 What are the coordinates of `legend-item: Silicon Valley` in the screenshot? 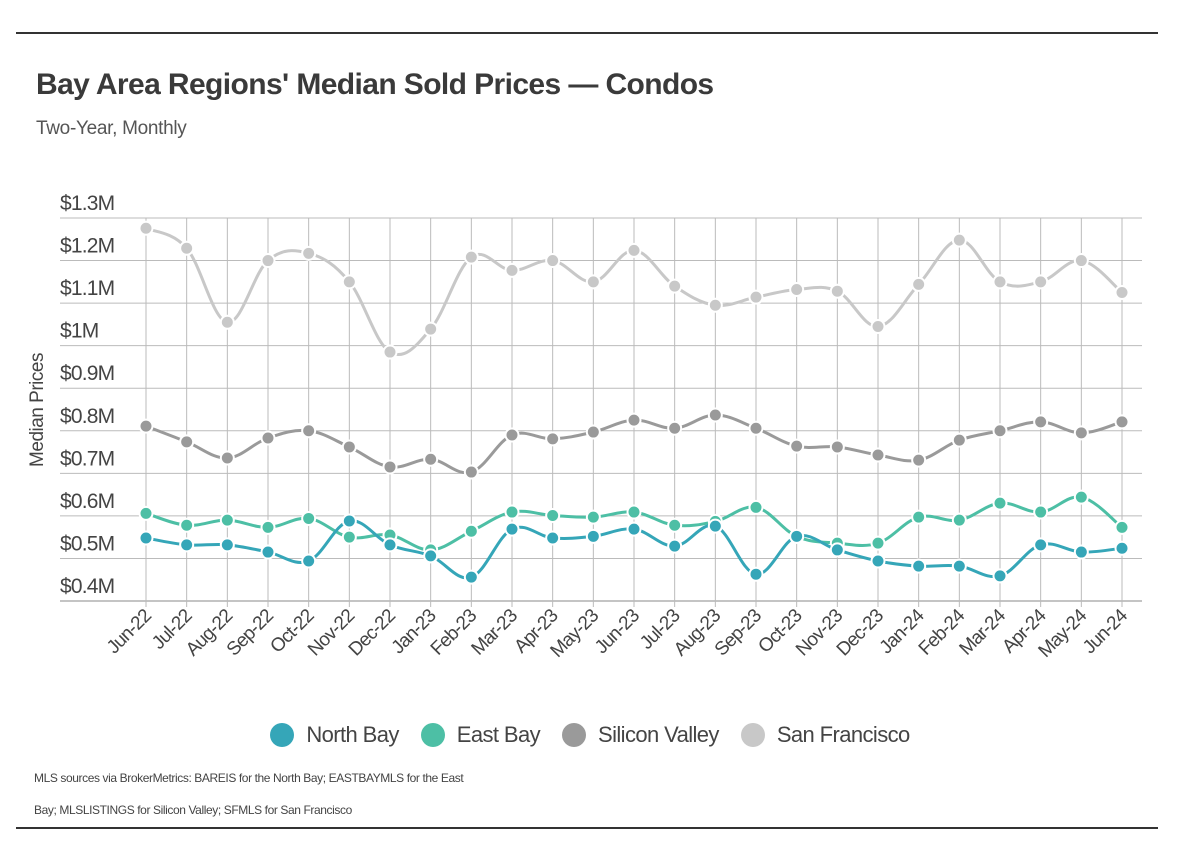 It's located at (640, 735).